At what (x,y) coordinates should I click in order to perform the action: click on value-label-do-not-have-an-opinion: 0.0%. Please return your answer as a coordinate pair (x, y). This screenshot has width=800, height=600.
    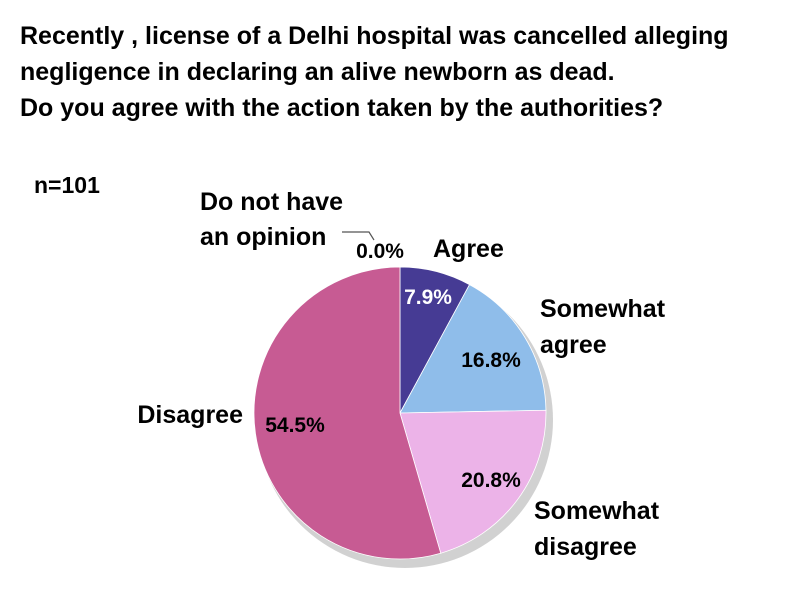
    Looking at the image, I should click on (380, 251).